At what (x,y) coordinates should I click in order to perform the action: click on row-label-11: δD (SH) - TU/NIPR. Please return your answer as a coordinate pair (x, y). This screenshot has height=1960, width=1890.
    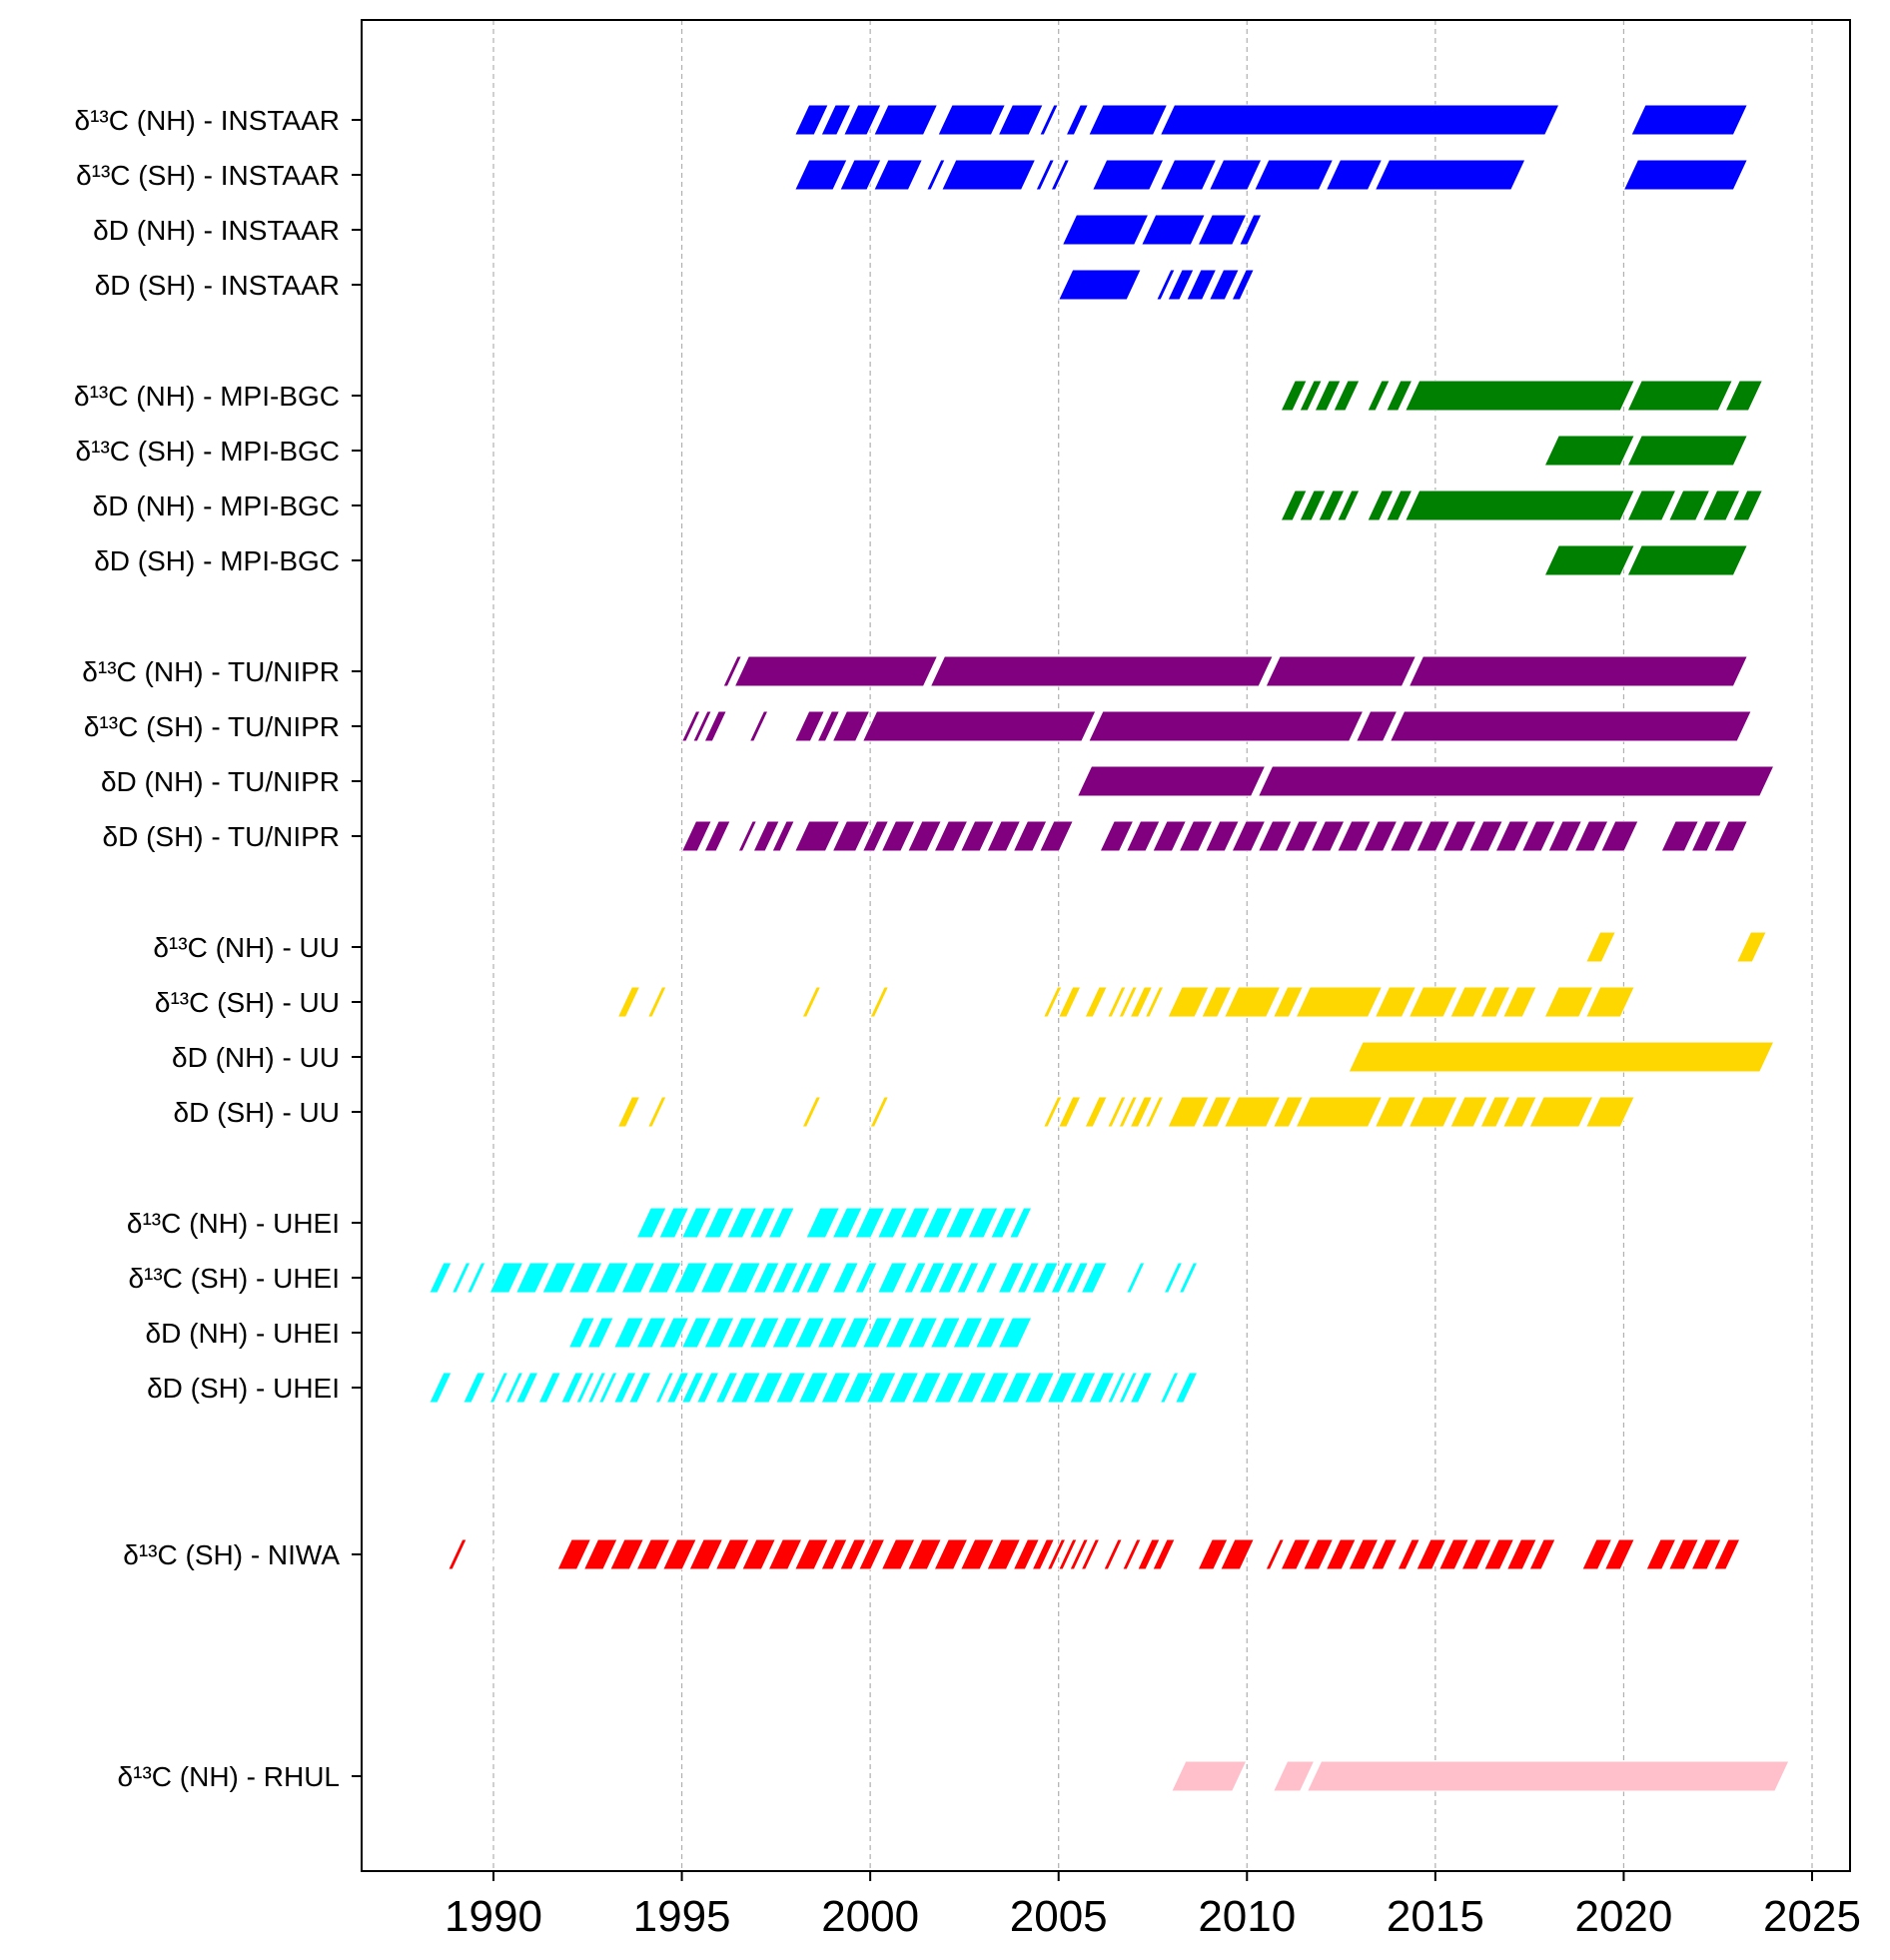
    Looking at the image, I should click on (221, 836).